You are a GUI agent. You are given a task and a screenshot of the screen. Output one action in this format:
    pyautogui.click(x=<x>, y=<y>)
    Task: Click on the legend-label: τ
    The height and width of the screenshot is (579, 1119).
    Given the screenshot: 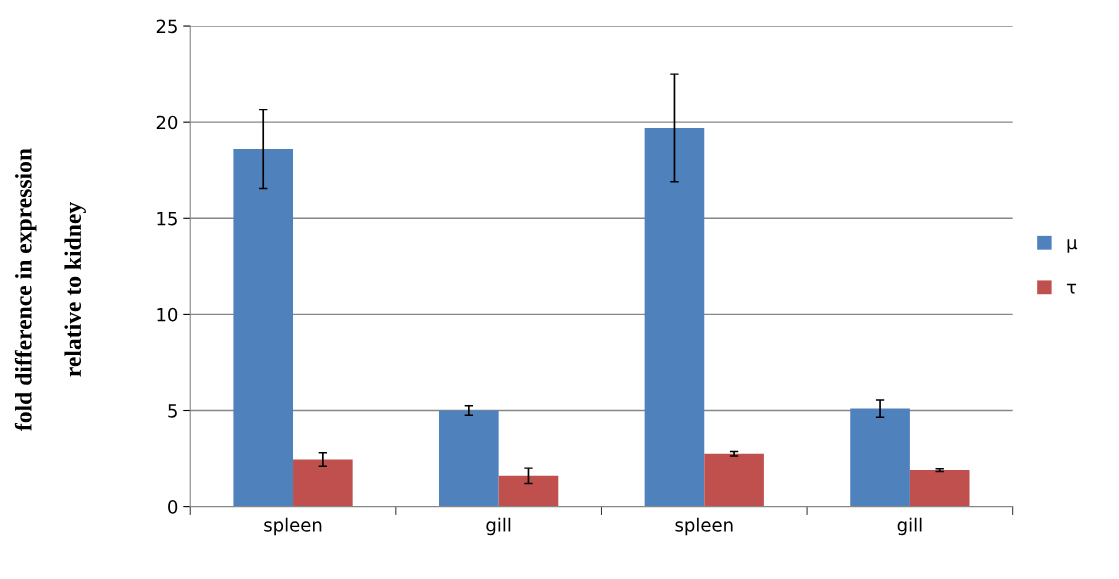 What is the action you would take?
    pyautogui.click(x=1071, y=288)
    